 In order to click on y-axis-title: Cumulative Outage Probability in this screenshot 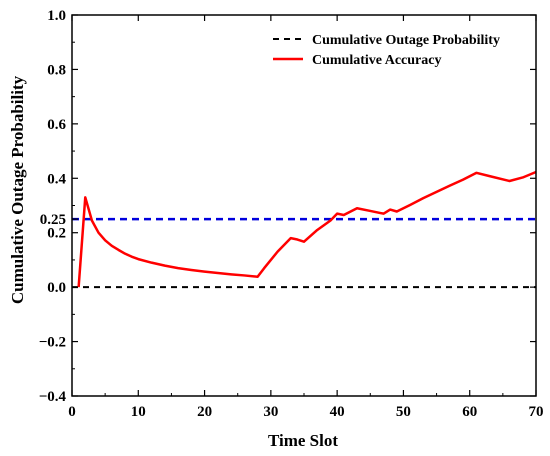, I will do `click(17, 189)`.